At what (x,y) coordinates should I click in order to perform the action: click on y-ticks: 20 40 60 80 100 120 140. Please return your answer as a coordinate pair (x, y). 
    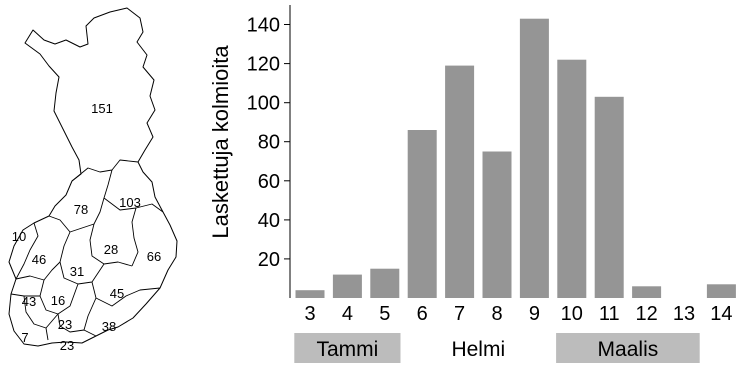
    Looking at the image, I should click on (268, 143).